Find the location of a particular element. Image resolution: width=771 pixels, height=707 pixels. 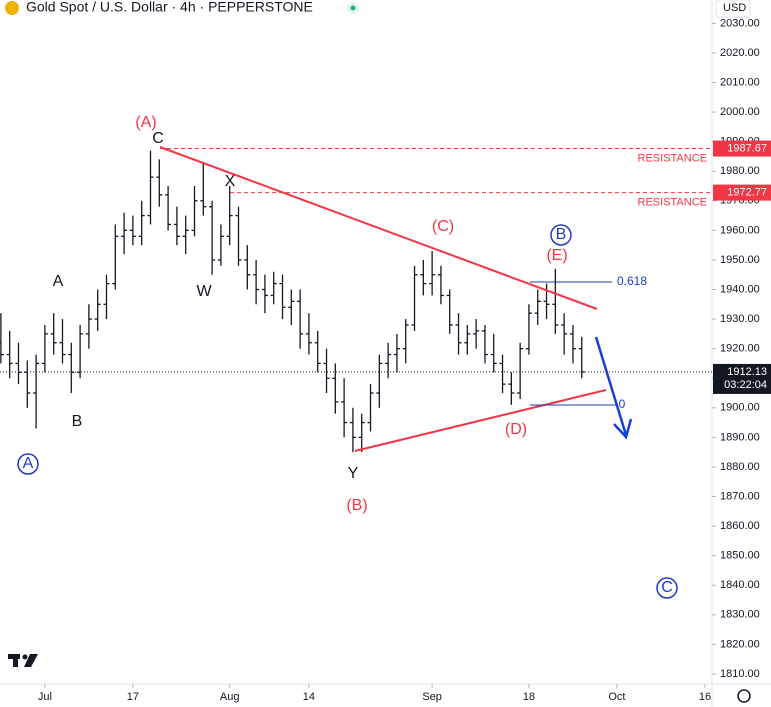

wave-label: W is located at coordinates (204, 291).